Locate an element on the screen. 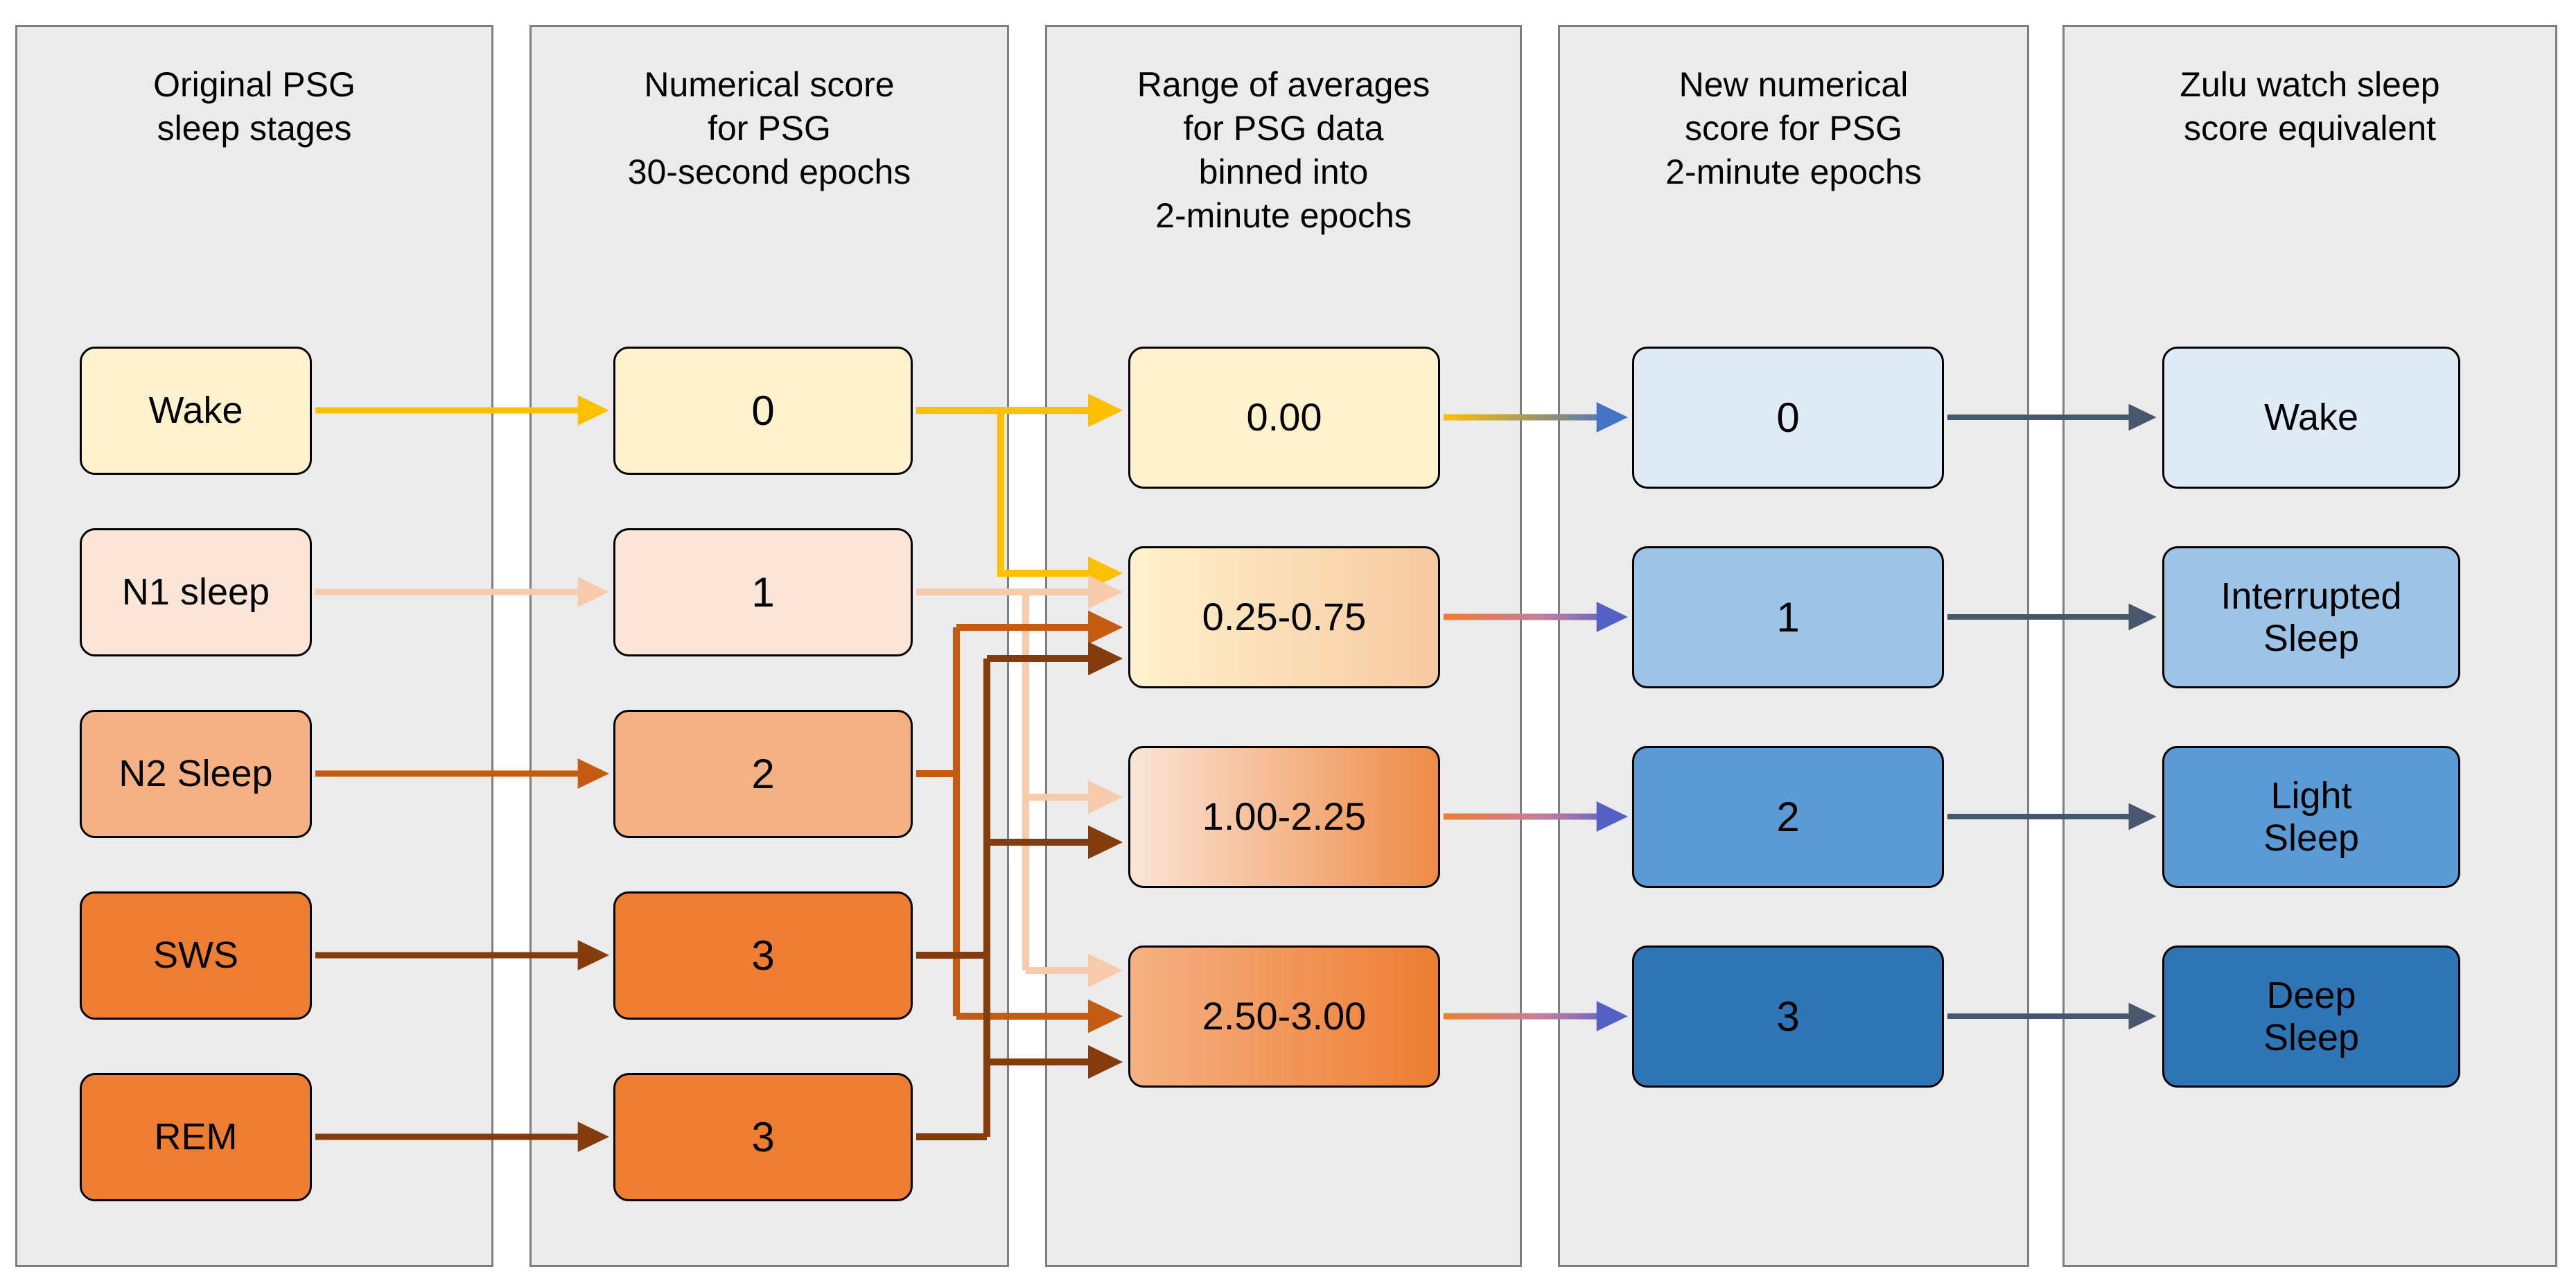  box-stage-n2: N2 Sleep is located at coordinates (196, 774).